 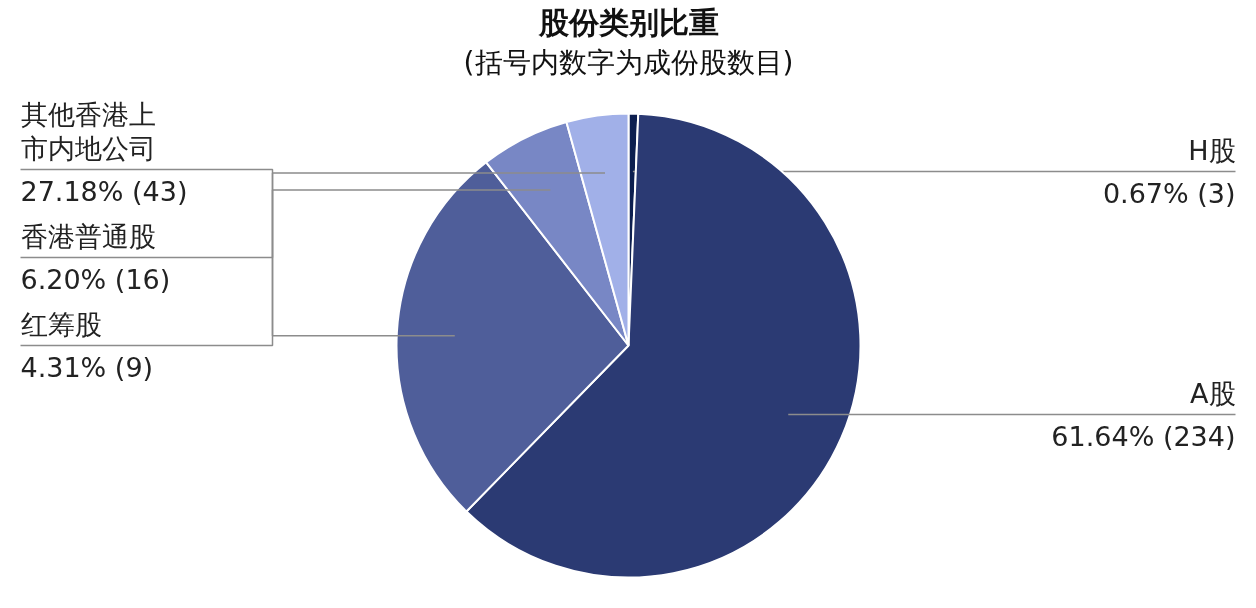 What do you see at coordinates (1143, 436) in the screenshot?
I see `data-label: 61.64% (234)` at bounding box center [1143, 436].